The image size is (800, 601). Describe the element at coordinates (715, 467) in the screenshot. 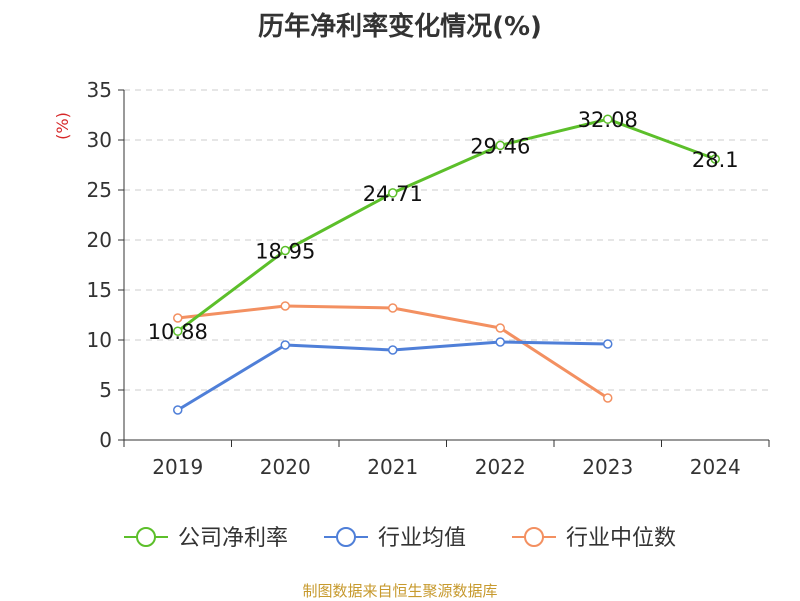

I see `x-tick-label: 2024` at that location.